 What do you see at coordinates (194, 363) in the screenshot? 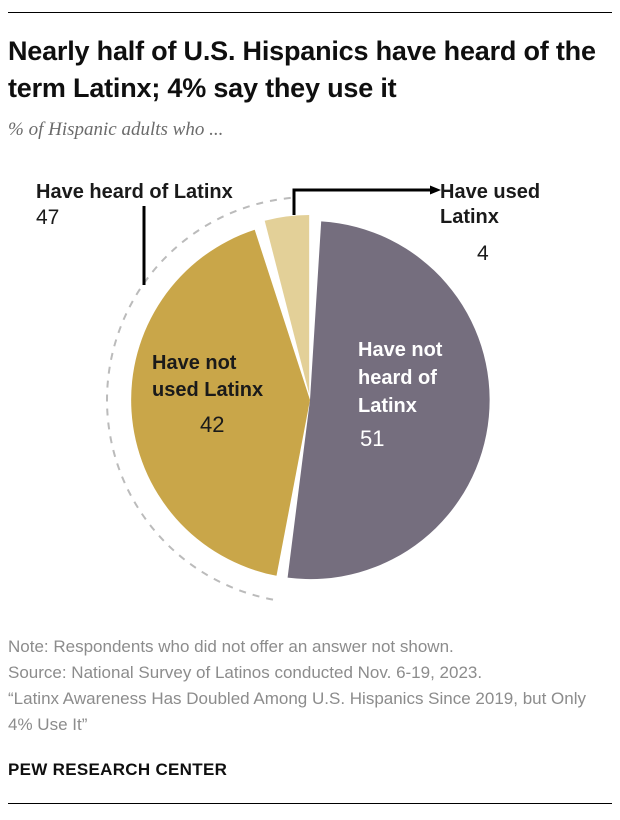
I see `slice-label-have-not-used-line1: Have not` at bounding box center [194, 363].